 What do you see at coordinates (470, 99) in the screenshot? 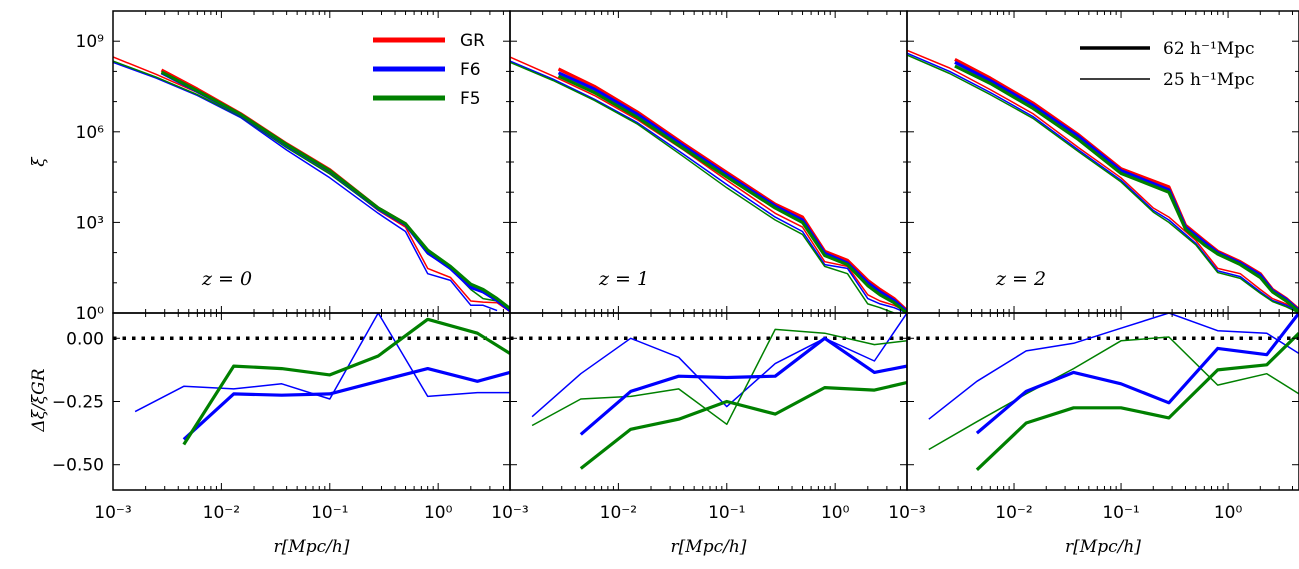
I see `legend-label-F5: F5` at bounding box center [470, 99].